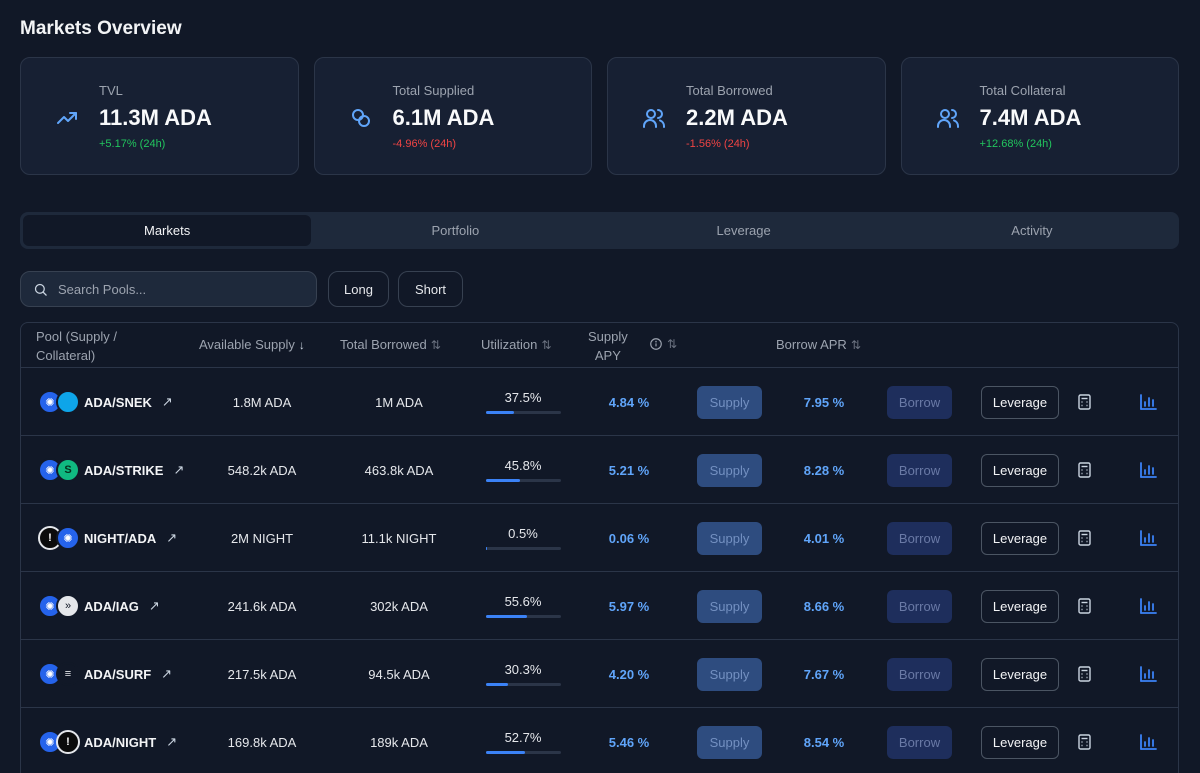  I want to click on supply-apy: 5.21 %, so click(629, 470).